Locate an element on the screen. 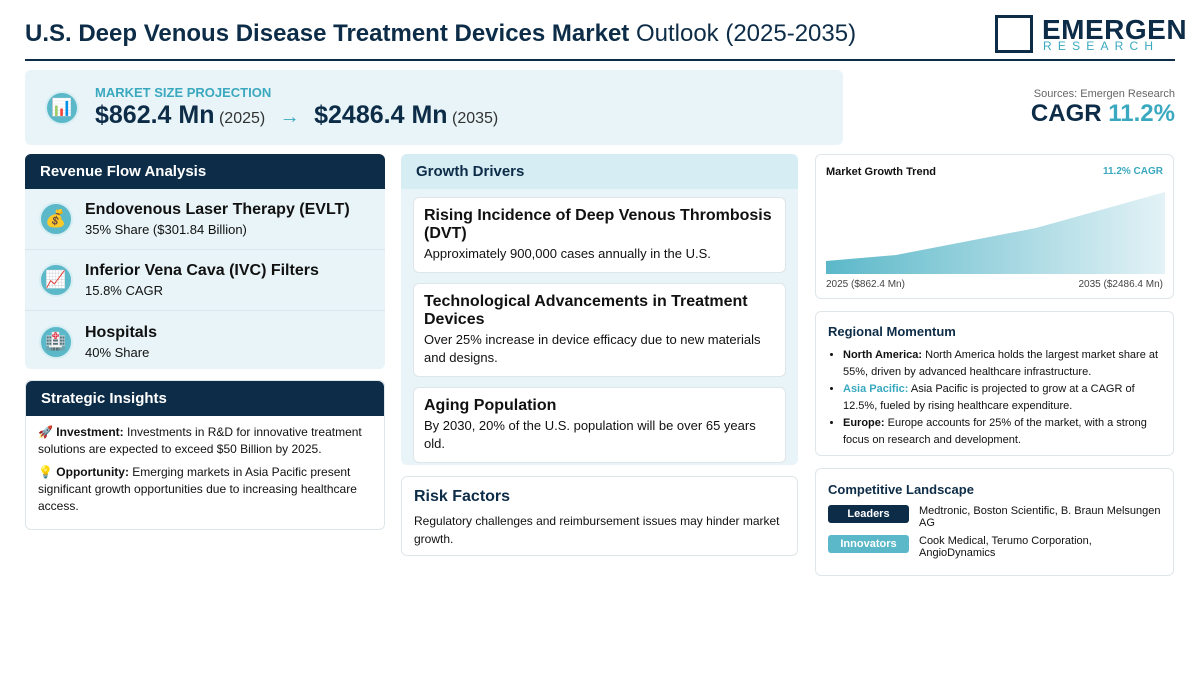 The height and width of the screenshot is (700, 1200). cagr-label: CAGR is located at coordinates (1066, 113).